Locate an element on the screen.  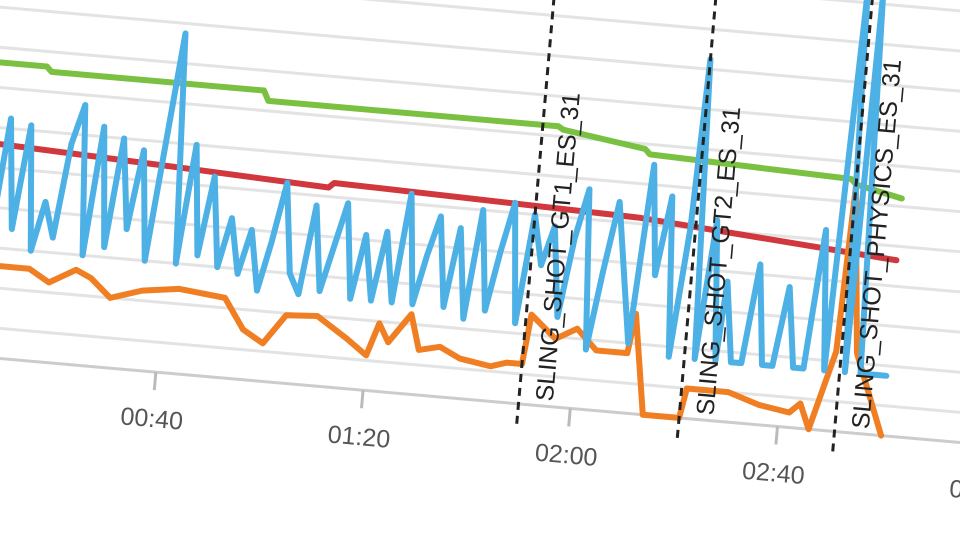
x-tick-label: 01:20 is located at coordinates (359, 436).